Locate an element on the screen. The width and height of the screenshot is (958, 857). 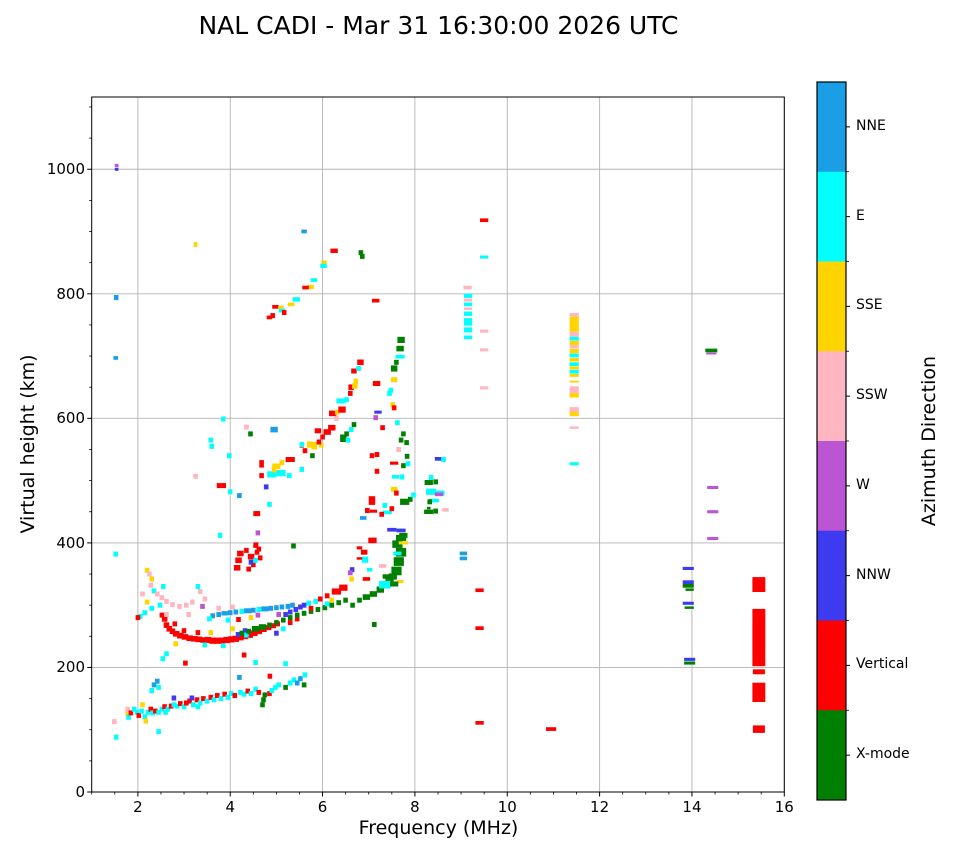
y-tick-label: 400 is located at coordinates (70, 542).